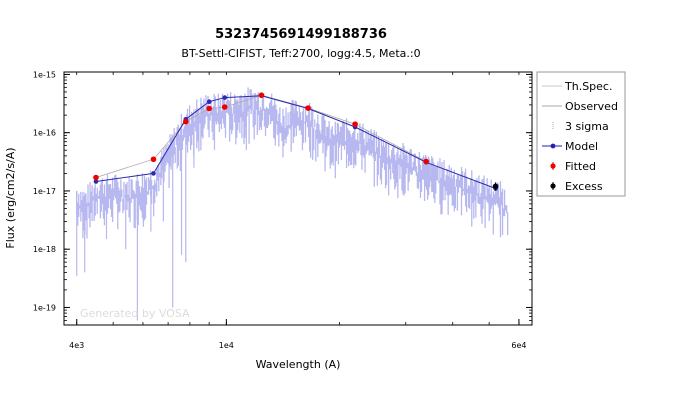 This screenshot has width=689, height=400. Describe the element at coordinates (580, 166) in the screenshot. I see `legend-label: Fitted` at that location.